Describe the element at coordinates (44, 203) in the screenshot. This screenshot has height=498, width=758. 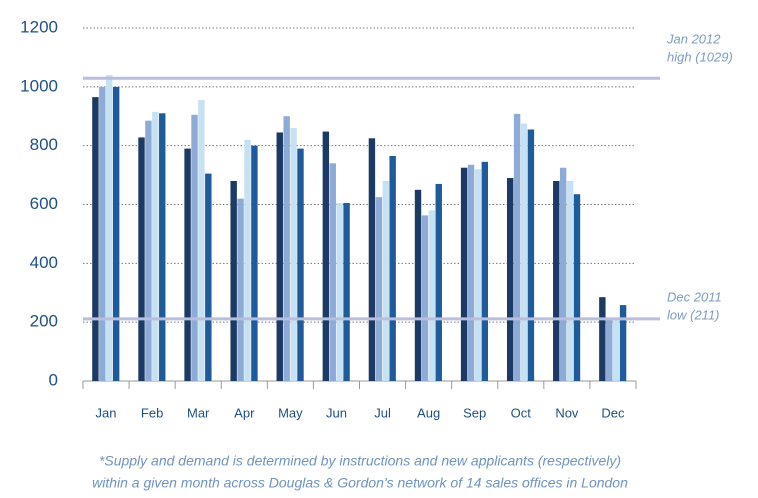
I see `y-tick-label: 600` at that location.